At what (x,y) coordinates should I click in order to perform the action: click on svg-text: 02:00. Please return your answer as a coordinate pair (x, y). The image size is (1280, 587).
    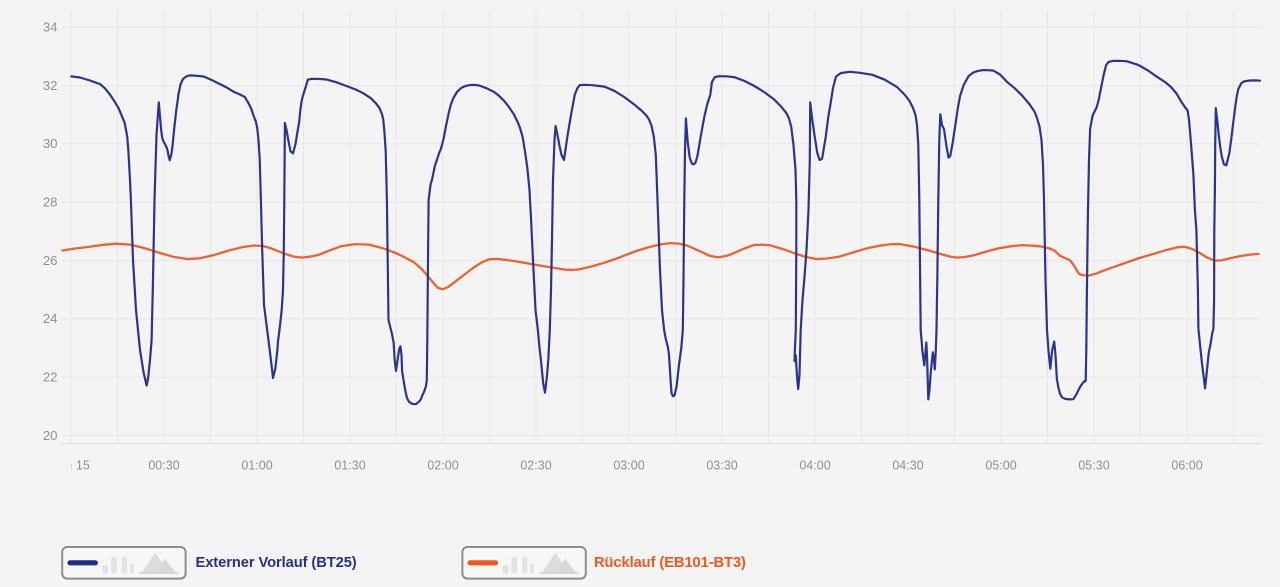
    Looking at the image, I should click on (442, 466).